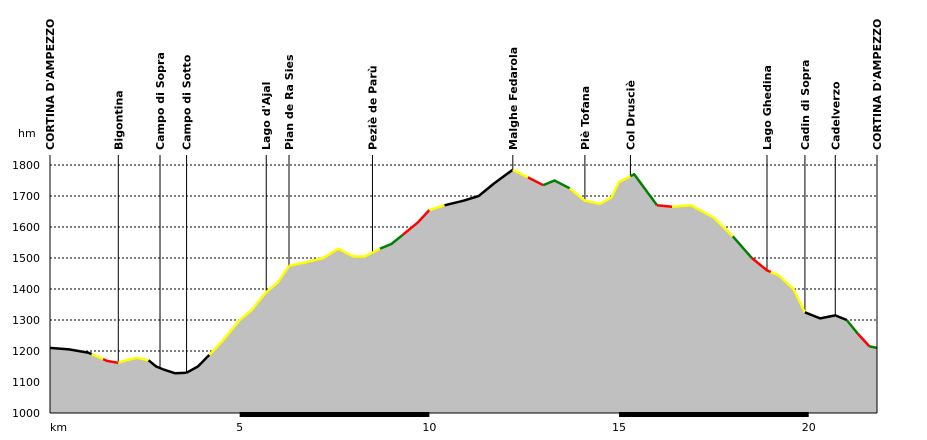  What do you see at coordinates (26, 320) in the screenshot?
I see `y-tick-label: 1300` at bounding box center [26, 320].